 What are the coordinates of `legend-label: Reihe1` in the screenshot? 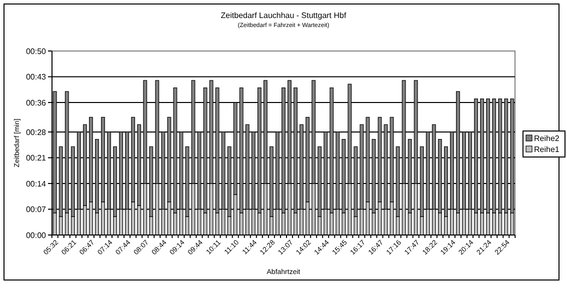 It's located at (547, 149).